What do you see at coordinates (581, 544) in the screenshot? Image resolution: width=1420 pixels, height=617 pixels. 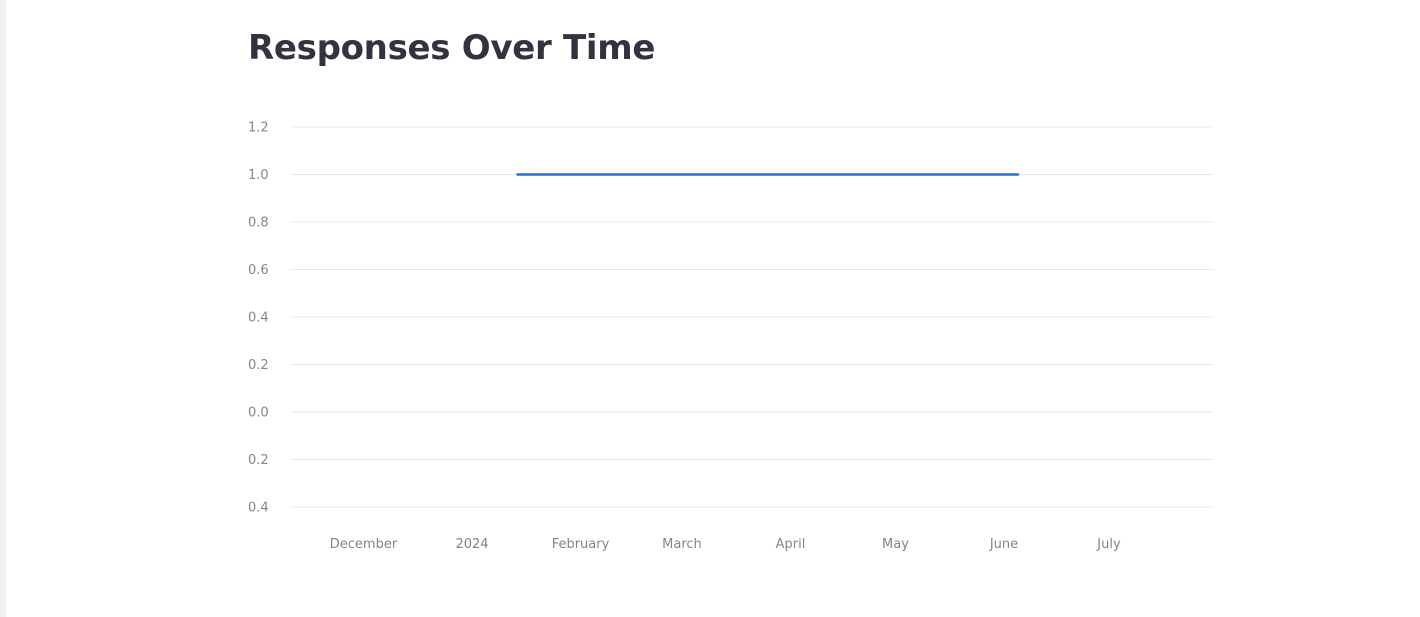 I see `x-tick-label: February` at bounding box center [581, 544].